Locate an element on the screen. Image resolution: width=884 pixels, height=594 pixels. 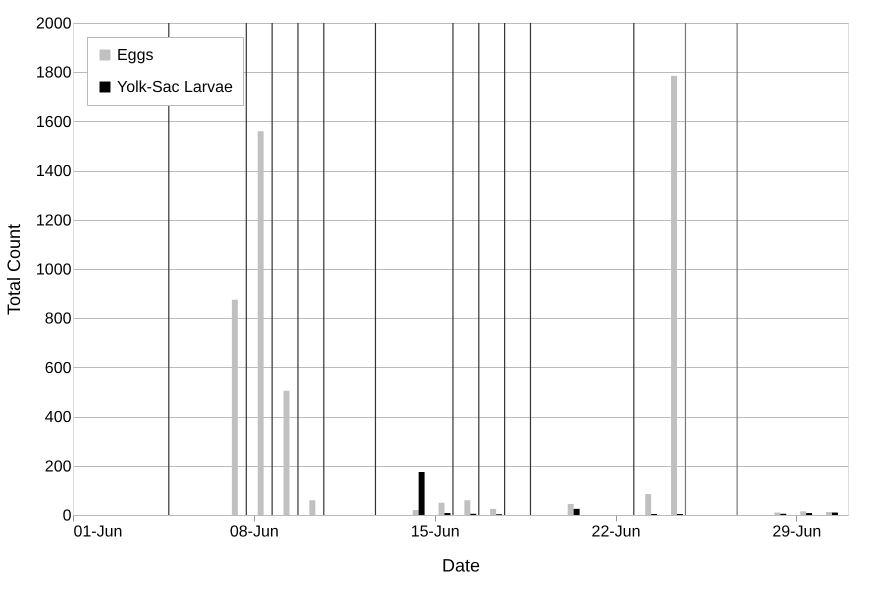
x-axis-title: Date is located at coordinates (461, 566).